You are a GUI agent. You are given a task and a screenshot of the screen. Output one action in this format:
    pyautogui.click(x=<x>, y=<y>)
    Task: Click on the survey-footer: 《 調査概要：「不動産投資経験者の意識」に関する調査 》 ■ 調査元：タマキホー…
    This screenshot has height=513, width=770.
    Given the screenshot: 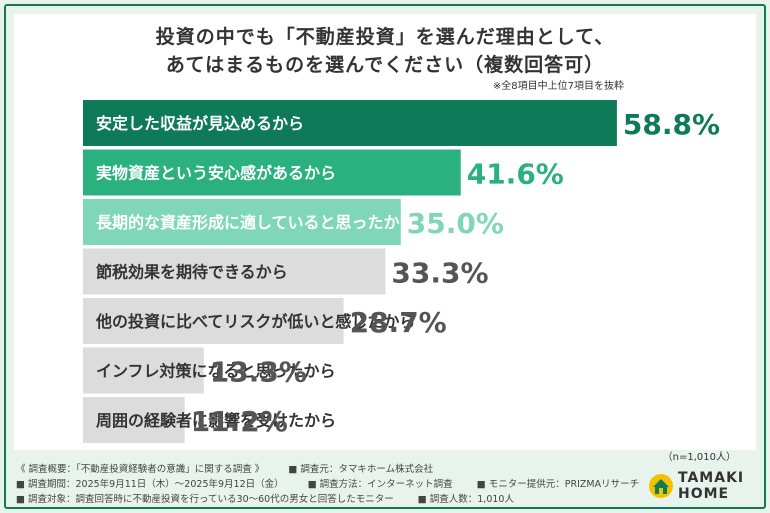 What is the action you would take?
    pyautogui.click(x=328, y=484)
    